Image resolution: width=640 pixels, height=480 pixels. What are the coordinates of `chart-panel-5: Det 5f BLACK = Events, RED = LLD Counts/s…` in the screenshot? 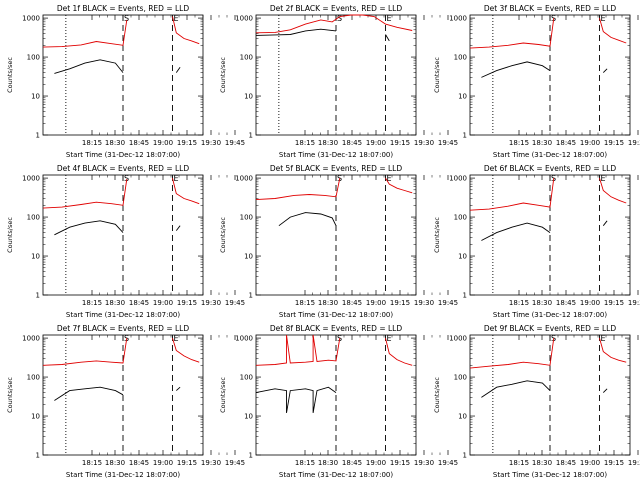 It's located at (338, 241).